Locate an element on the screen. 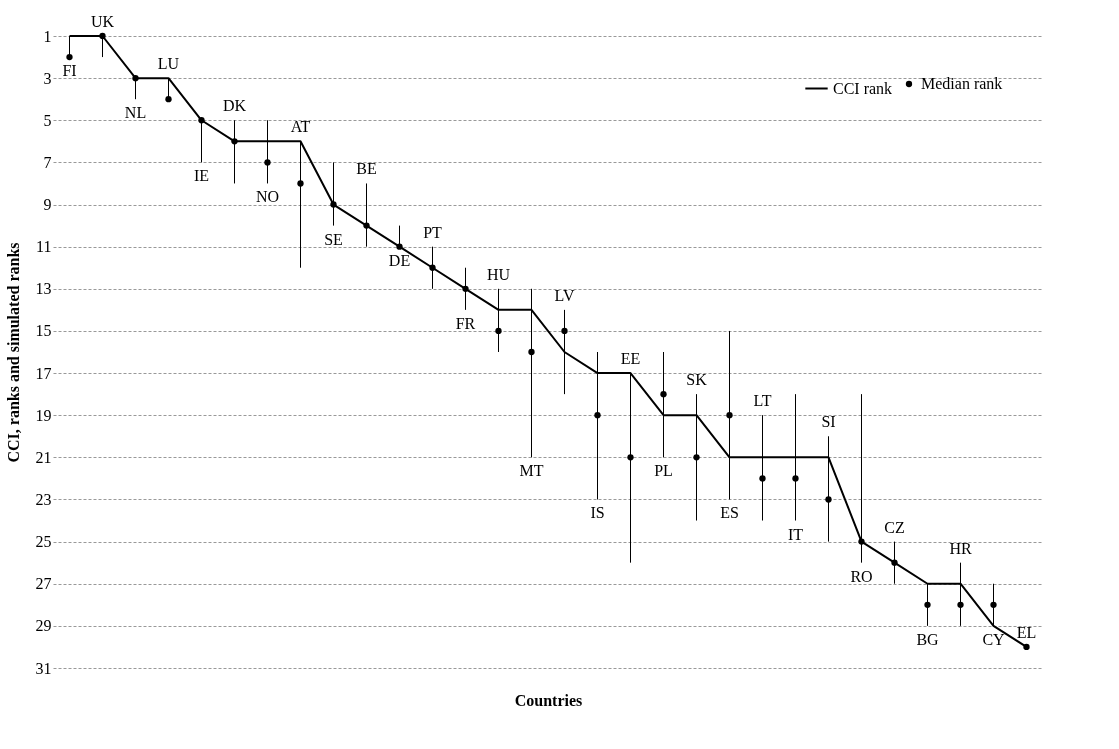  x-axis-title: Countries is located at coordinates (548, 700).